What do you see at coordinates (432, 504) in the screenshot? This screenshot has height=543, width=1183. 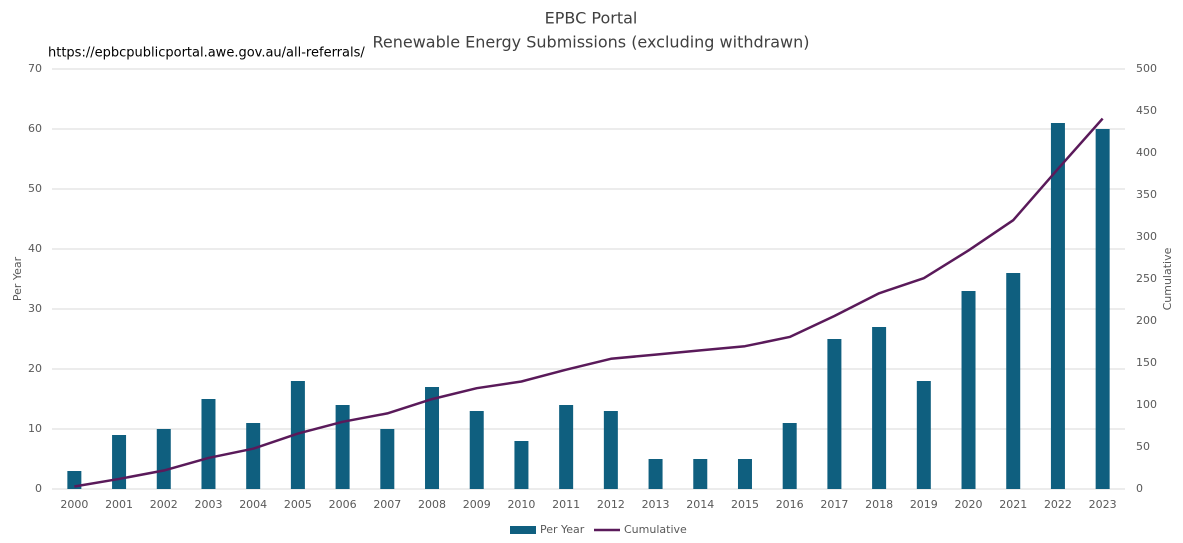 I see `x-tick-label: 2008` at bounding box center [432, 504].